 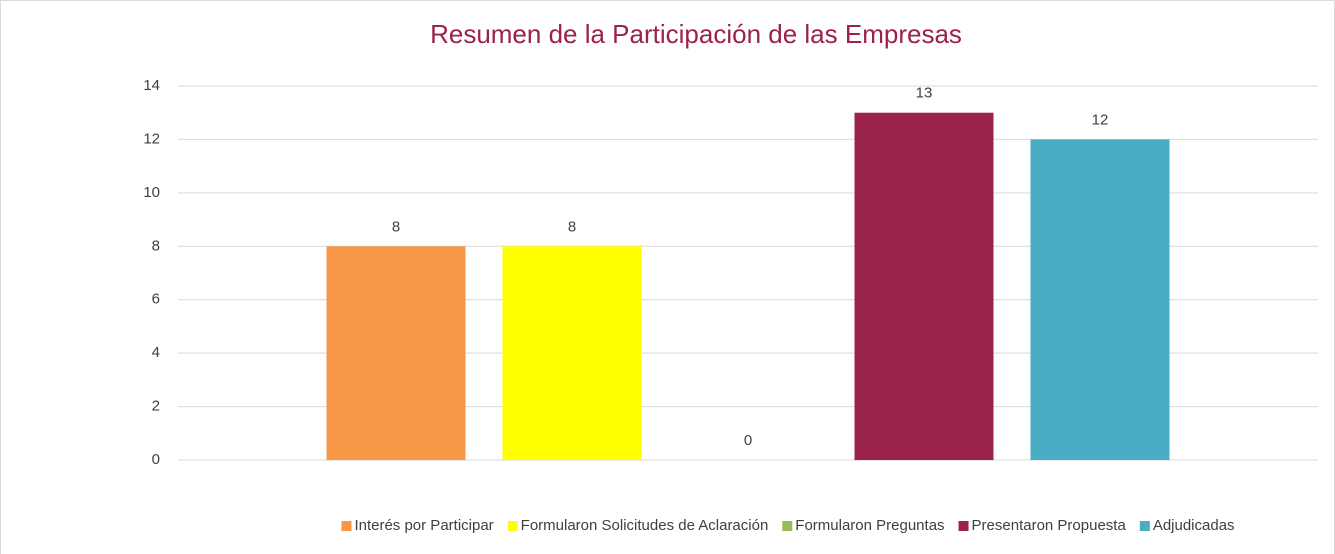 What do you see at coordinates (156, 459) in the screenshot?
I see `y-tick-label: 0` at bounding box center [156, 459].